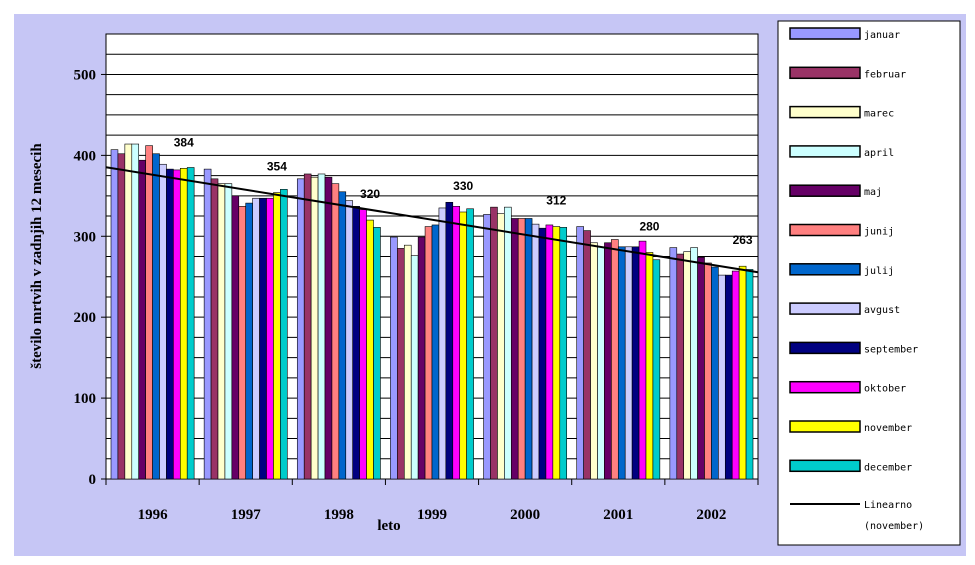 The image size is (975, 565). Describe the element at coordinates (891, 349) in the screenshot. I see `legend-label: september` at that location.